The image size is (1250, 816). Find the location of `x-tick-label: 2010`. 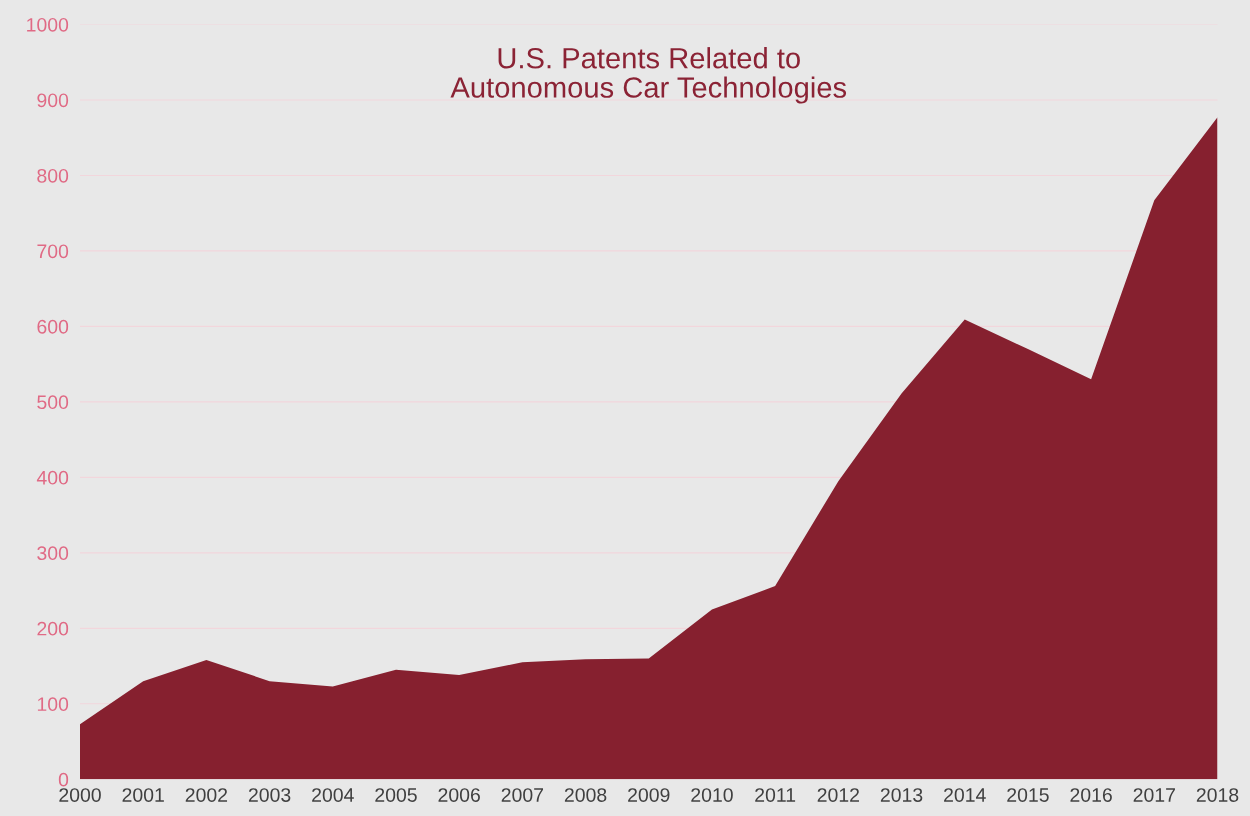

x-tick-label: 2010 is located at coordinates (712, 795).